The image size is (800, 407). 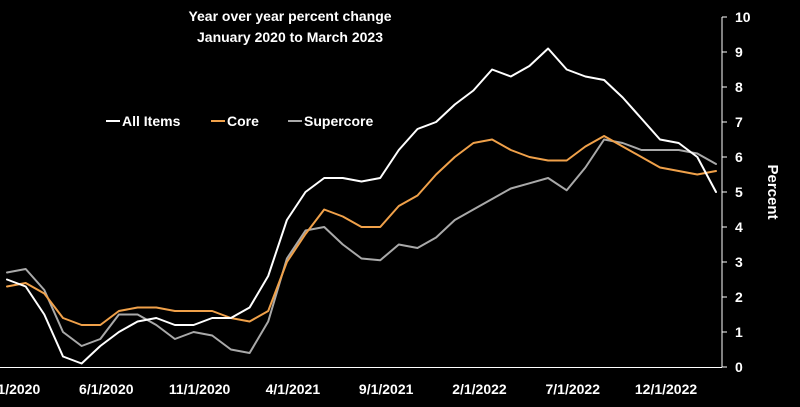 What do you see at coordinates (739, 297) in the screenshot?
I see `y-tick-label: 2` at bounding box center [739, 297].